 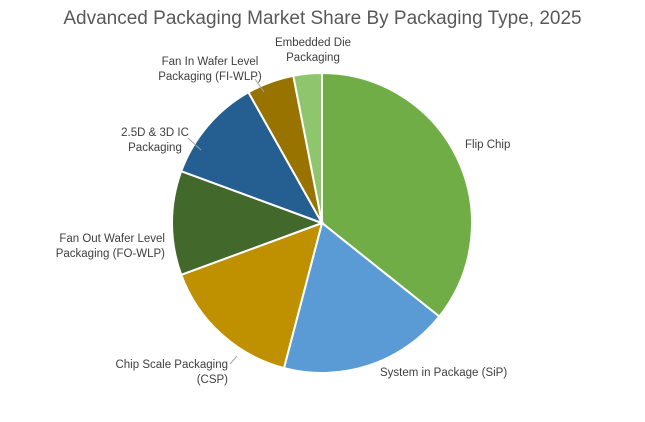 What do you see at coordinates (155, 140) in the screenshot?
I see `slice-label-2-5d-3d-ic-packaging: 2.5D & 3D IC Packaging` at bounding box center [155, 140].